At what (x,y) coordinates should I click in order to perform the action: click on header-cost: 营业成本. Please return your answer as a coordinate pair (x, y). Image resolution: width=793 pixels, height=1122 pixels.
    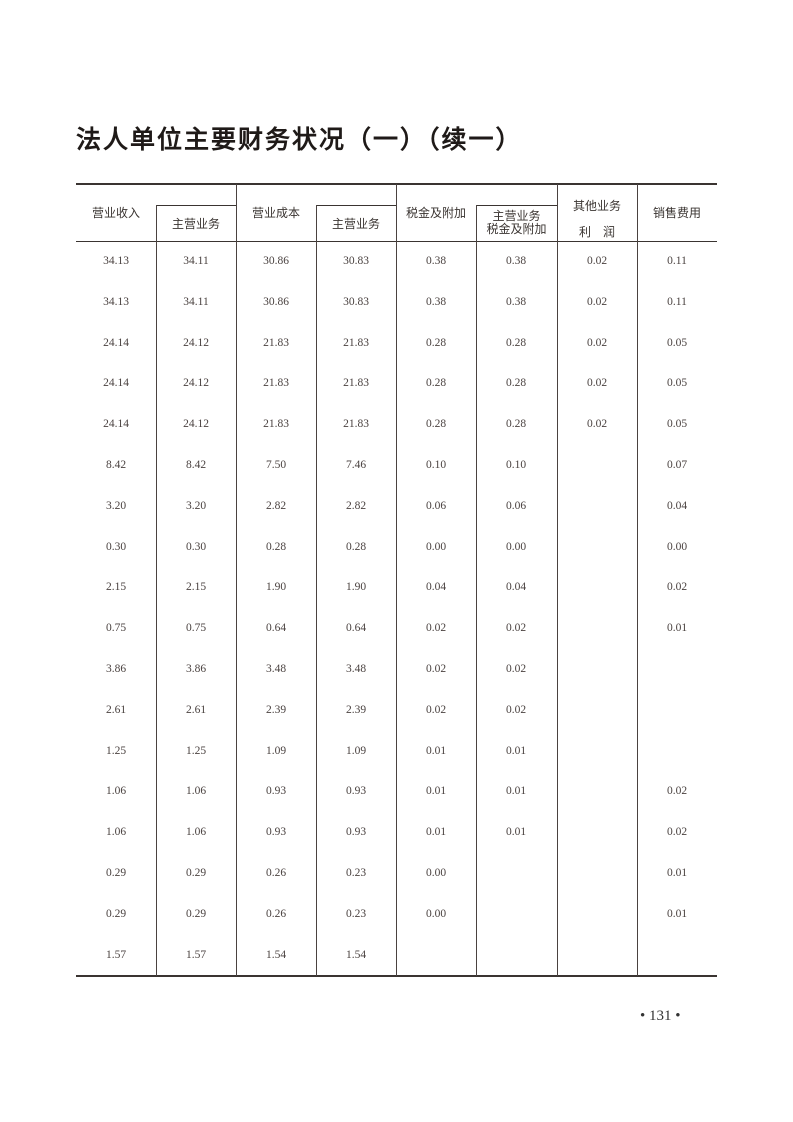
    Looking at the image, I should click on (275, 213).